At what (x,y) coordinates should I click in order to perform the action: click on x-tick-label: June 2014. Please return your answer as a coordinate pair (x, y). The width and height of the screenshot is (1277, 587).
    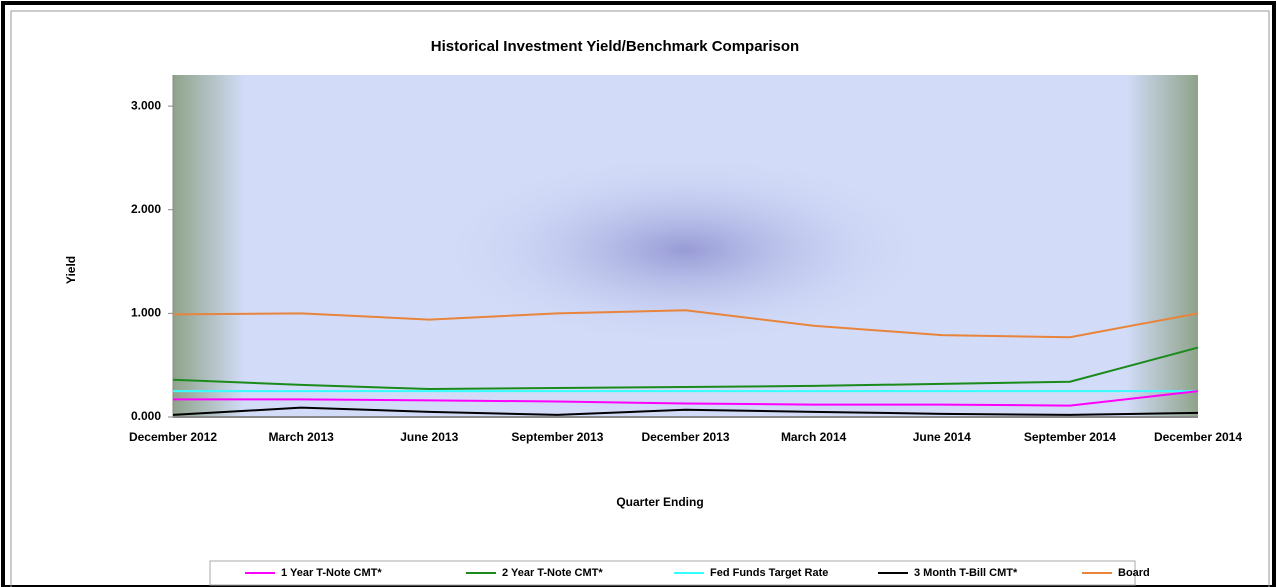
    Looking at the image, I should click on (942, 437).